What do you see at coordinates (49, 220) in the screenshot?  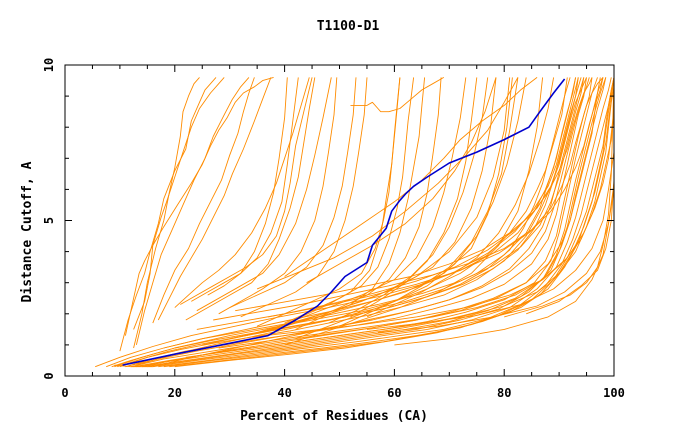 I see `y-tick-label: 5` at bounding box center [49, 220].